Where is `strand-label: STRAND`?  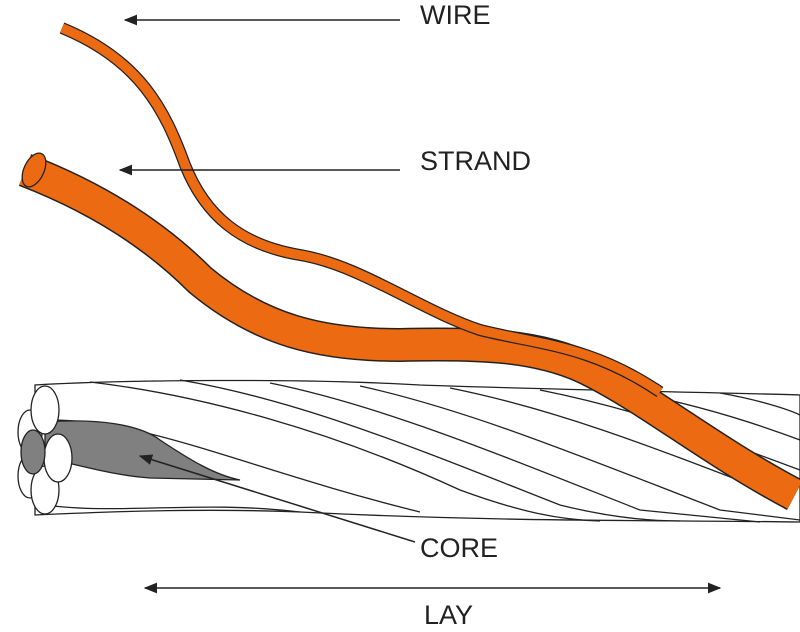 strand-label: STRAND is located at coordinates (476, 161).